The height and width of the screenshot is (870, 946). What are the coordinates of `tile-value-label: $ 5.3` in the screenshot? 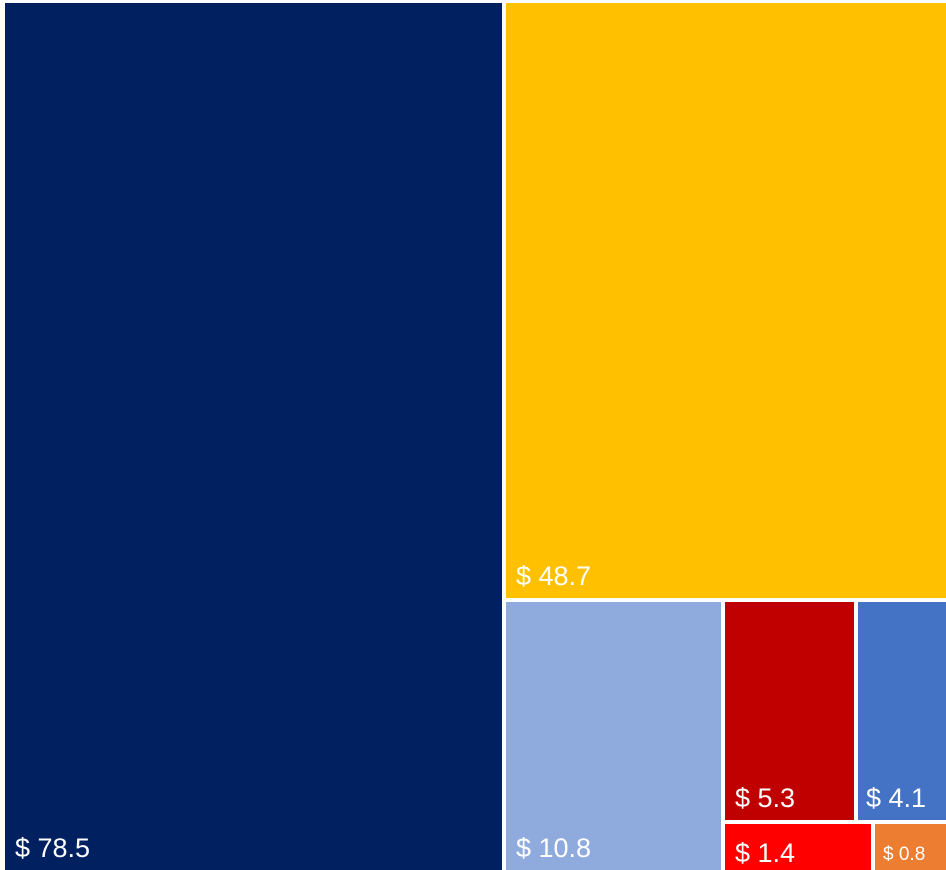 It's located at (765, 798).